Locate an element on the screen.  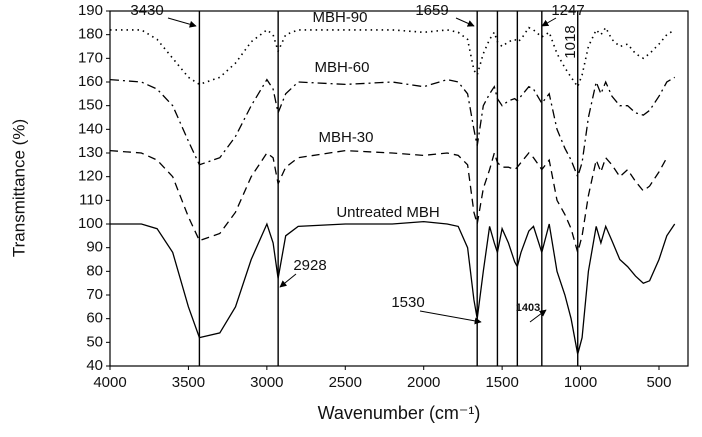
peak-label: 3430 is located at coordinates (146, 10).